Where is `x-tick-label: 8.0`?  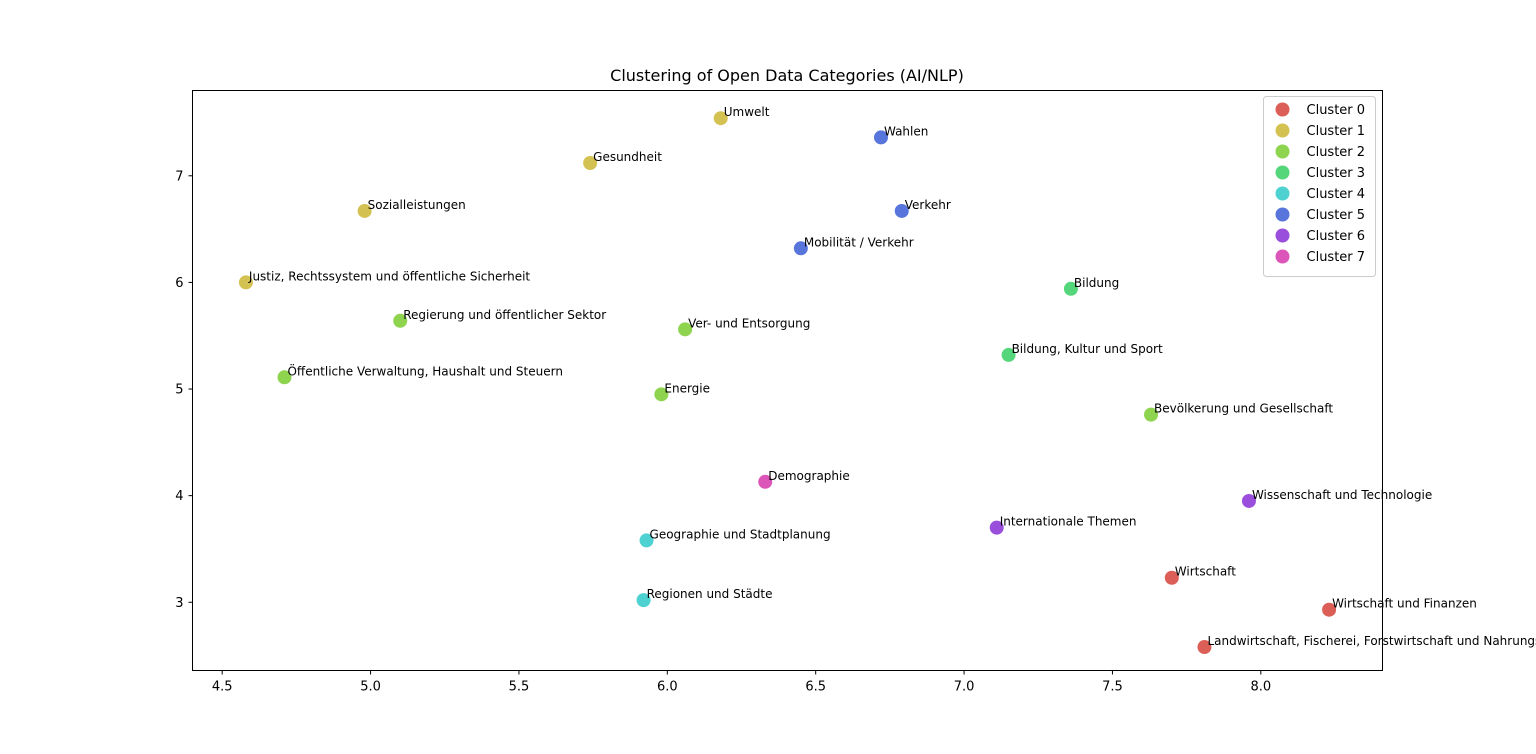 x-tick-label: 8.0 is located at coordinates (1260, 687).